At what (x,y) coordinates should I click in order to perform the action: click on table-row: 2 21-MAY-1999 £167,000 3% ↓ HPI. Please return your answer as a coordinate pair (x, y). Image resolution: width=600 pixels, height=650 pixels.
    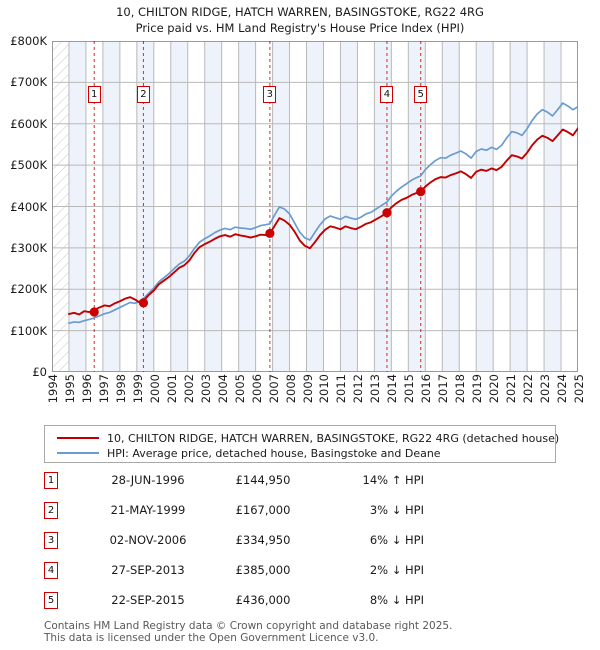
    Looking at the image, I should click on (254, 515).